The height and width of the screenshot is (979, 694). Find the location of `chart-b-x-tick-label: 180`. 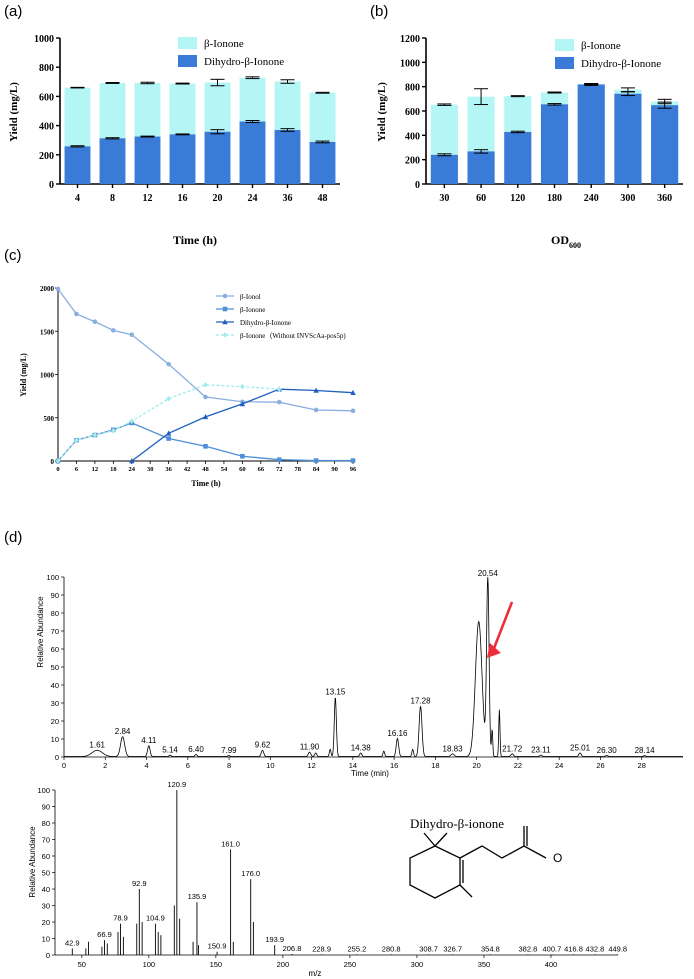

chart-b-x-tick-label: 180 is located at coordinates (554, 198).